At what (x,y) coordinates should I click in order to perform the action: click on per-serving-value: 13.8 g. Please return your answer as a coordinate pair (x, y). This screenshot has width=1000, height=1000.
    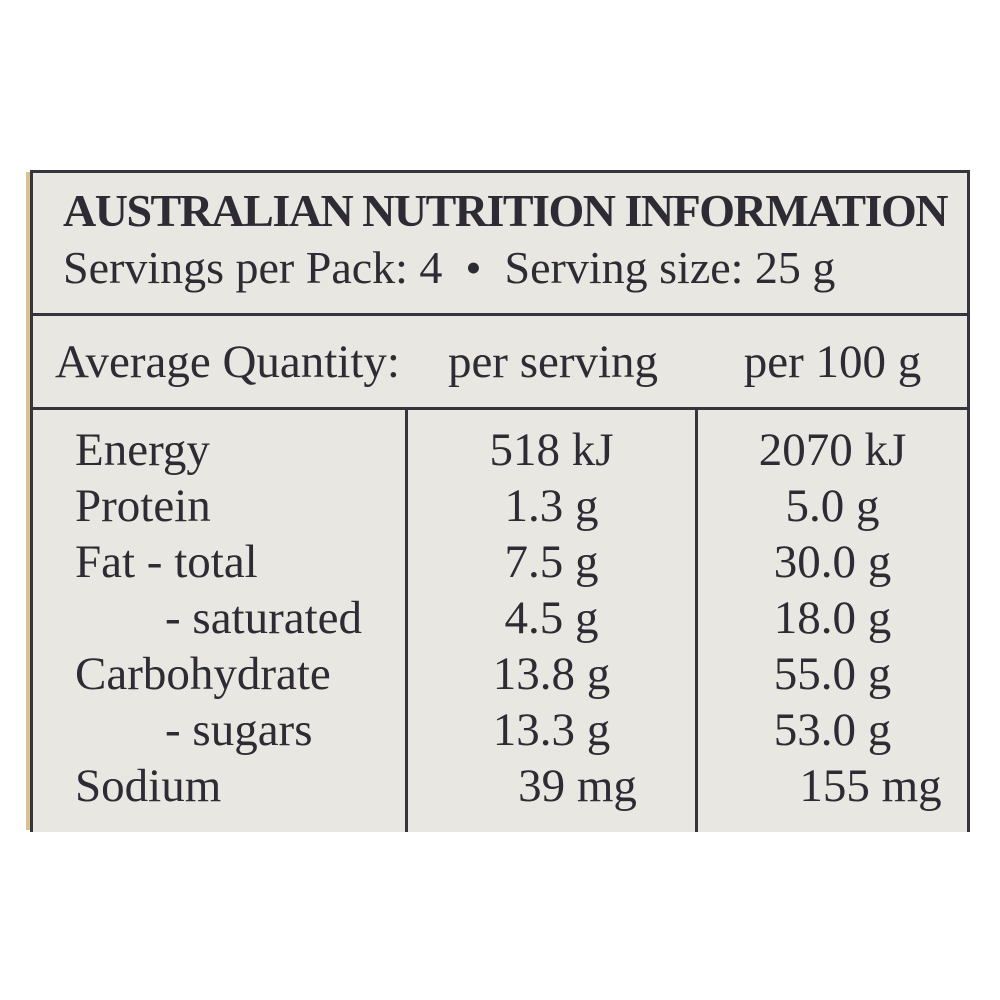
    Looking at the image, I should click on (551, 674).